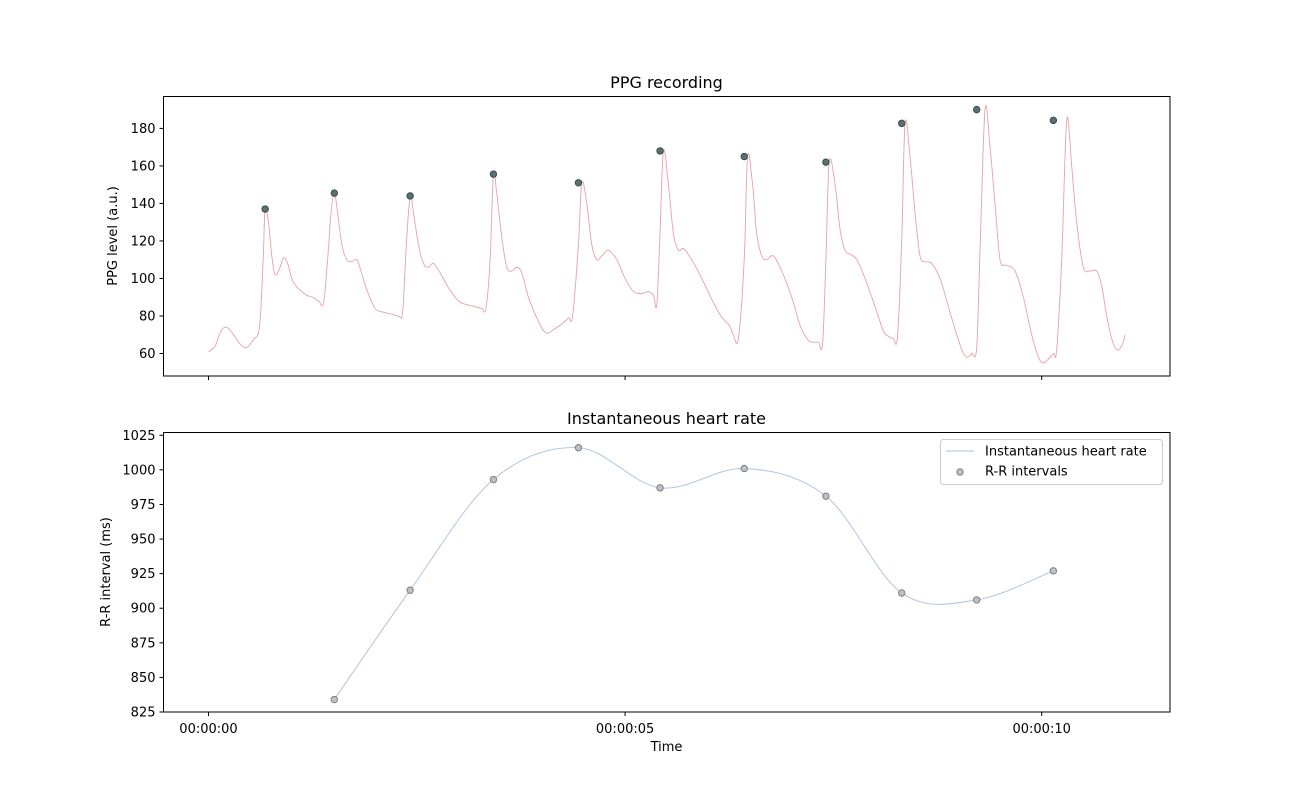 This screenshot has height=800, width=1300. I want to click on hr-legend: Instantaneous heart rate R-R intervals, so click(1051, 462).